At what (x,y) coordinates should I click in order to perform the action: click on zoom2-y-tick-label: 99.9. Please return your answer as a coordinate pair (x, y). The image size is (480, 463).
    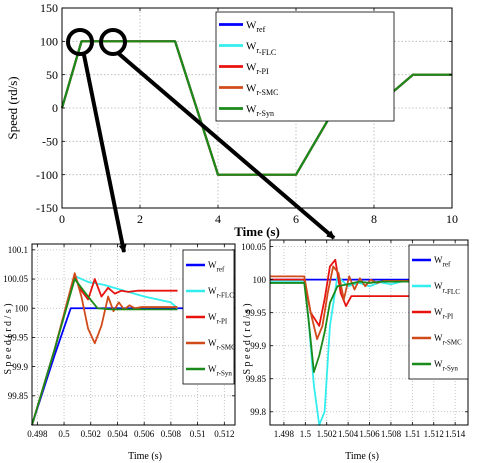
    Looking at the image, I should click on (258, 346).